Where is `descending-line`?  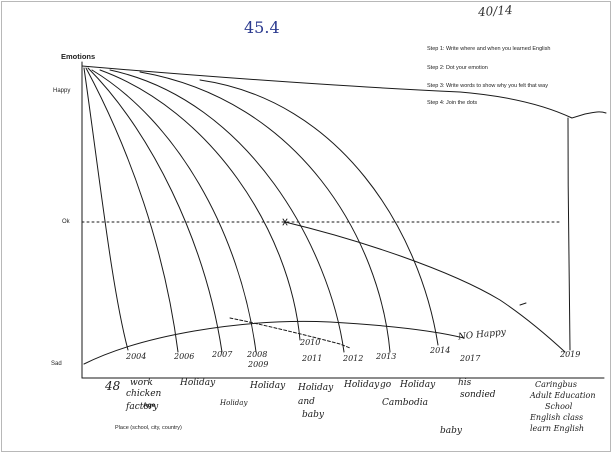
descending-line is located at coordinates (425, 287).